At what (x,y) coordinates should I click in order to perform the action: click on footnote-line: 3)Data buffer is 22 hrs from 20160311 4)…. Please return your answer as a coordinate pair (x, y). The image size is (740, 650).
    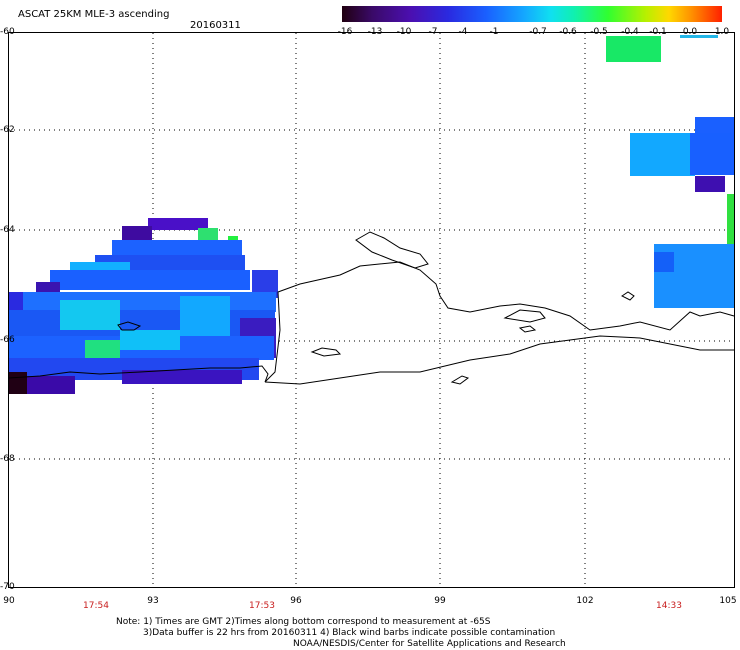
    Looking at the image, I should click on (349, 633).